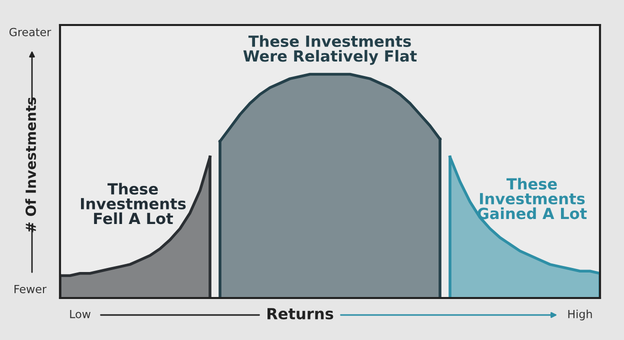 The image size is (624, 340). I want to click on annotation: These Investments Gained A Lot, so click(532, 199).